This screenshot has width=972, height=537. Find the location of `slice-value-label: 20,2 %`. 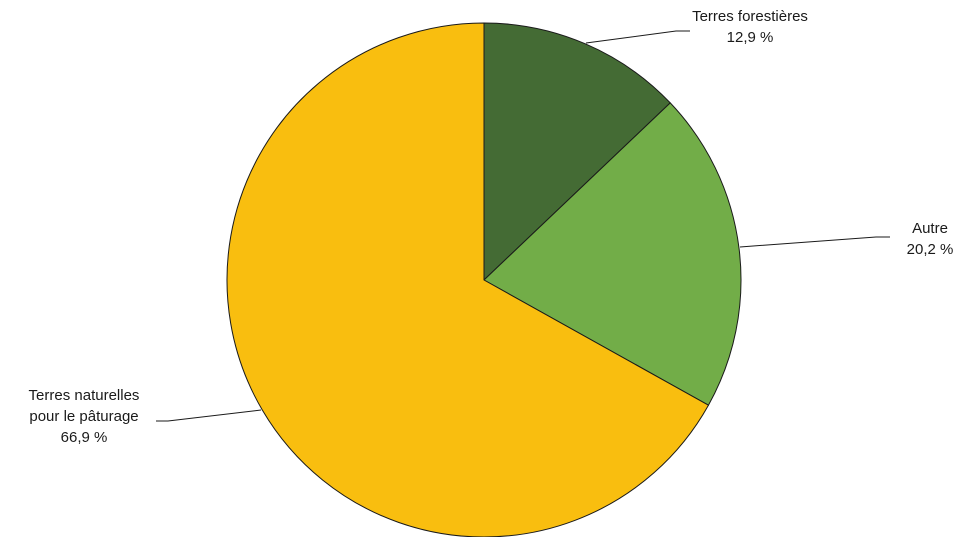

slice-value-label: 20,2 % is located at coordinates (930, 249).